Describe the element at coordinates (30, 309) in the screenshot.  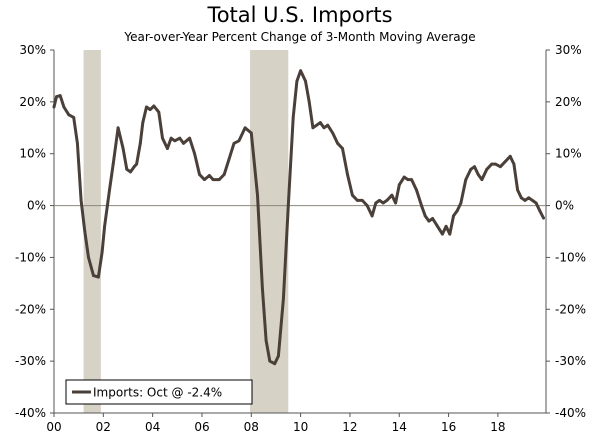
I see `y-tick-label-left: -20%` at that location.